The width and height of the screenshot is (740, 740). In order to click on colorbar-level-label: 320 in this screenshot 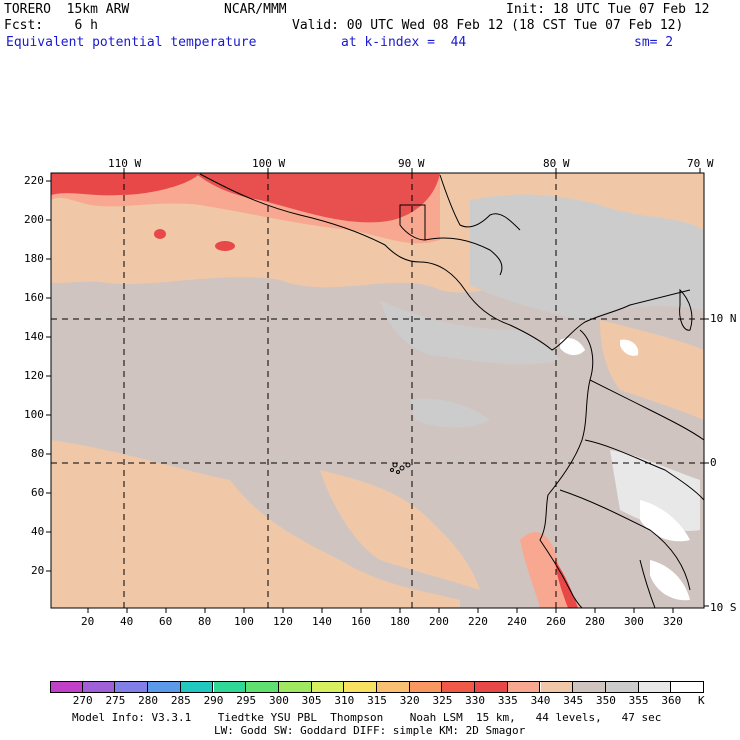, I will do `click(409, 700)`.